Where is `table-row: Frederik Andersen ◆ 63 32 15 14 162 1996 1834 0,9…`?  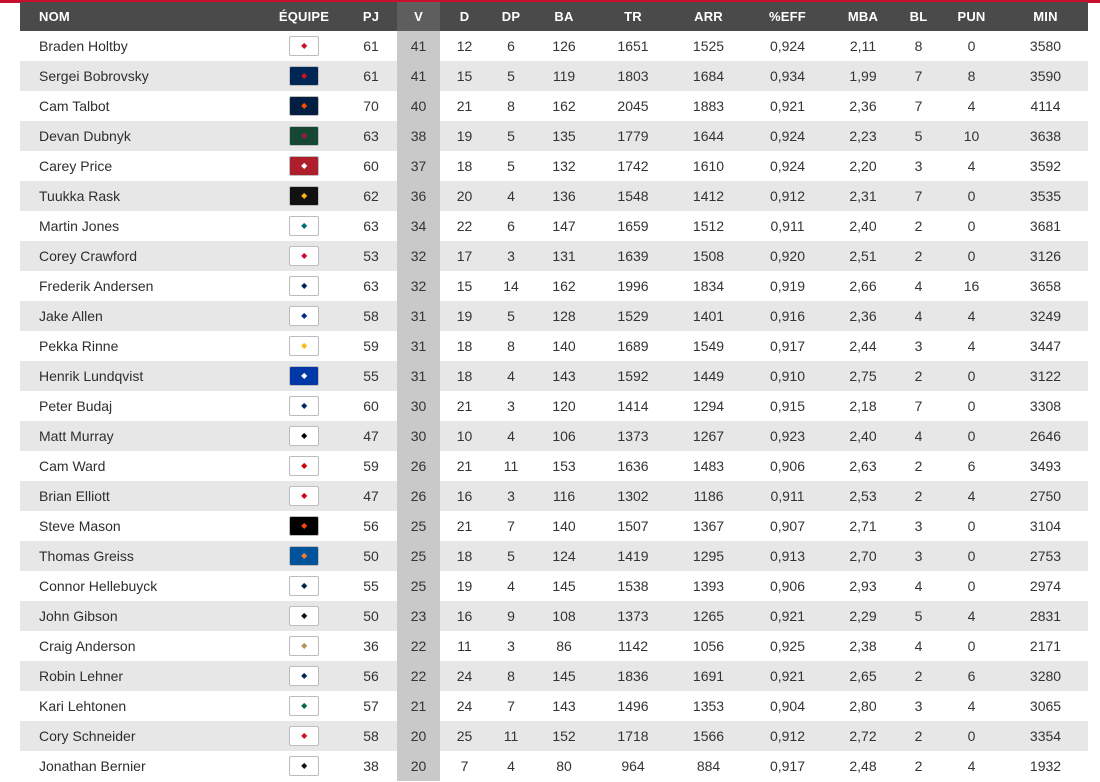 table-row: Frederik Andersen ◆ 63 32 15 14 162 1996 1834 0,9… is located at coordinates (554, 286).